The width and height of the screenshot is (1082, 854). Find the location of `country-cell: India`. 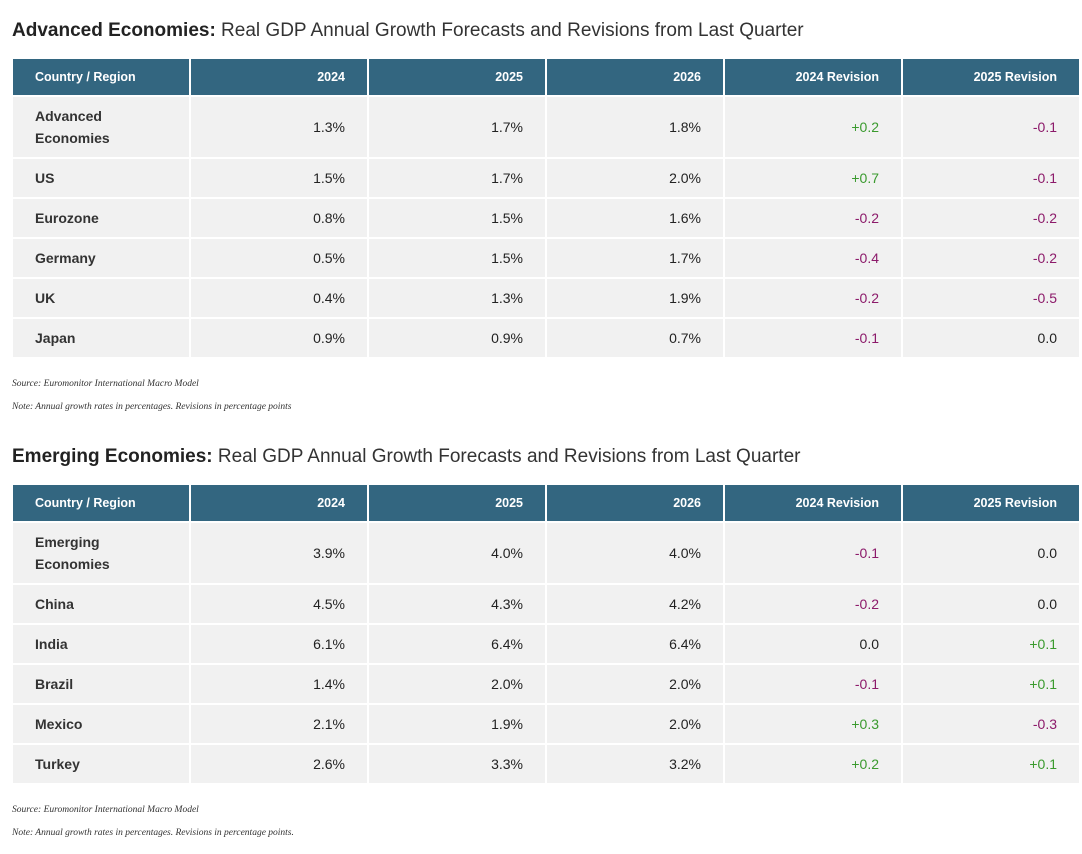

country-cell: India is located at coordinates (101, 644).